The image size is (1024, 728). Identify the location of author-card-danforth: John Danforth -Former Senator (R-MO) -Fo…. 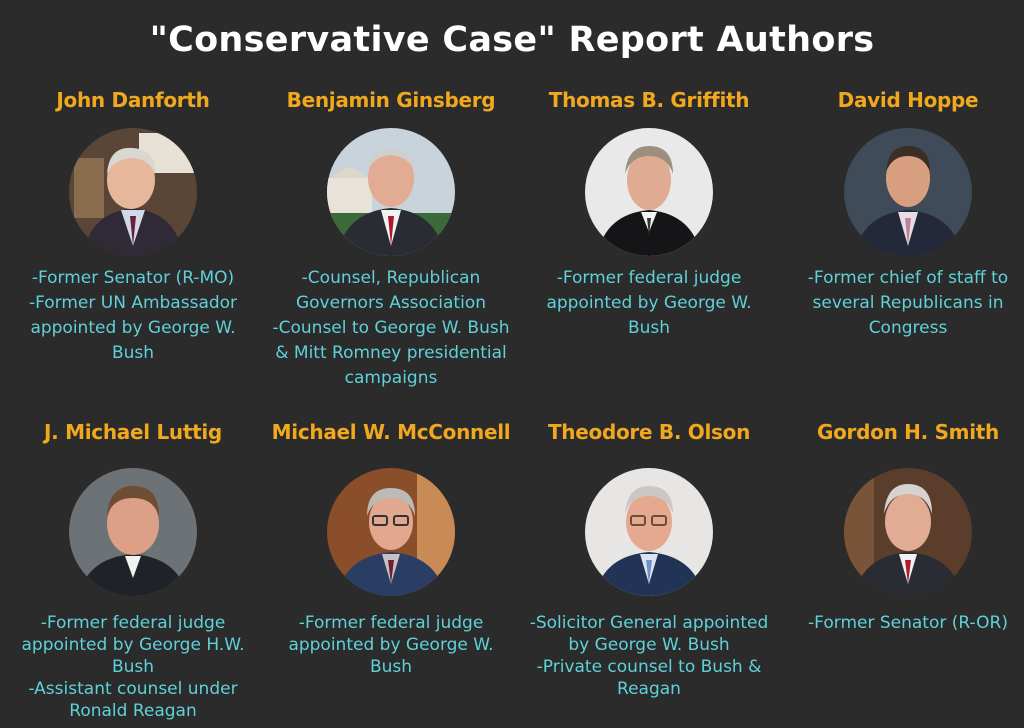
(133, 227).